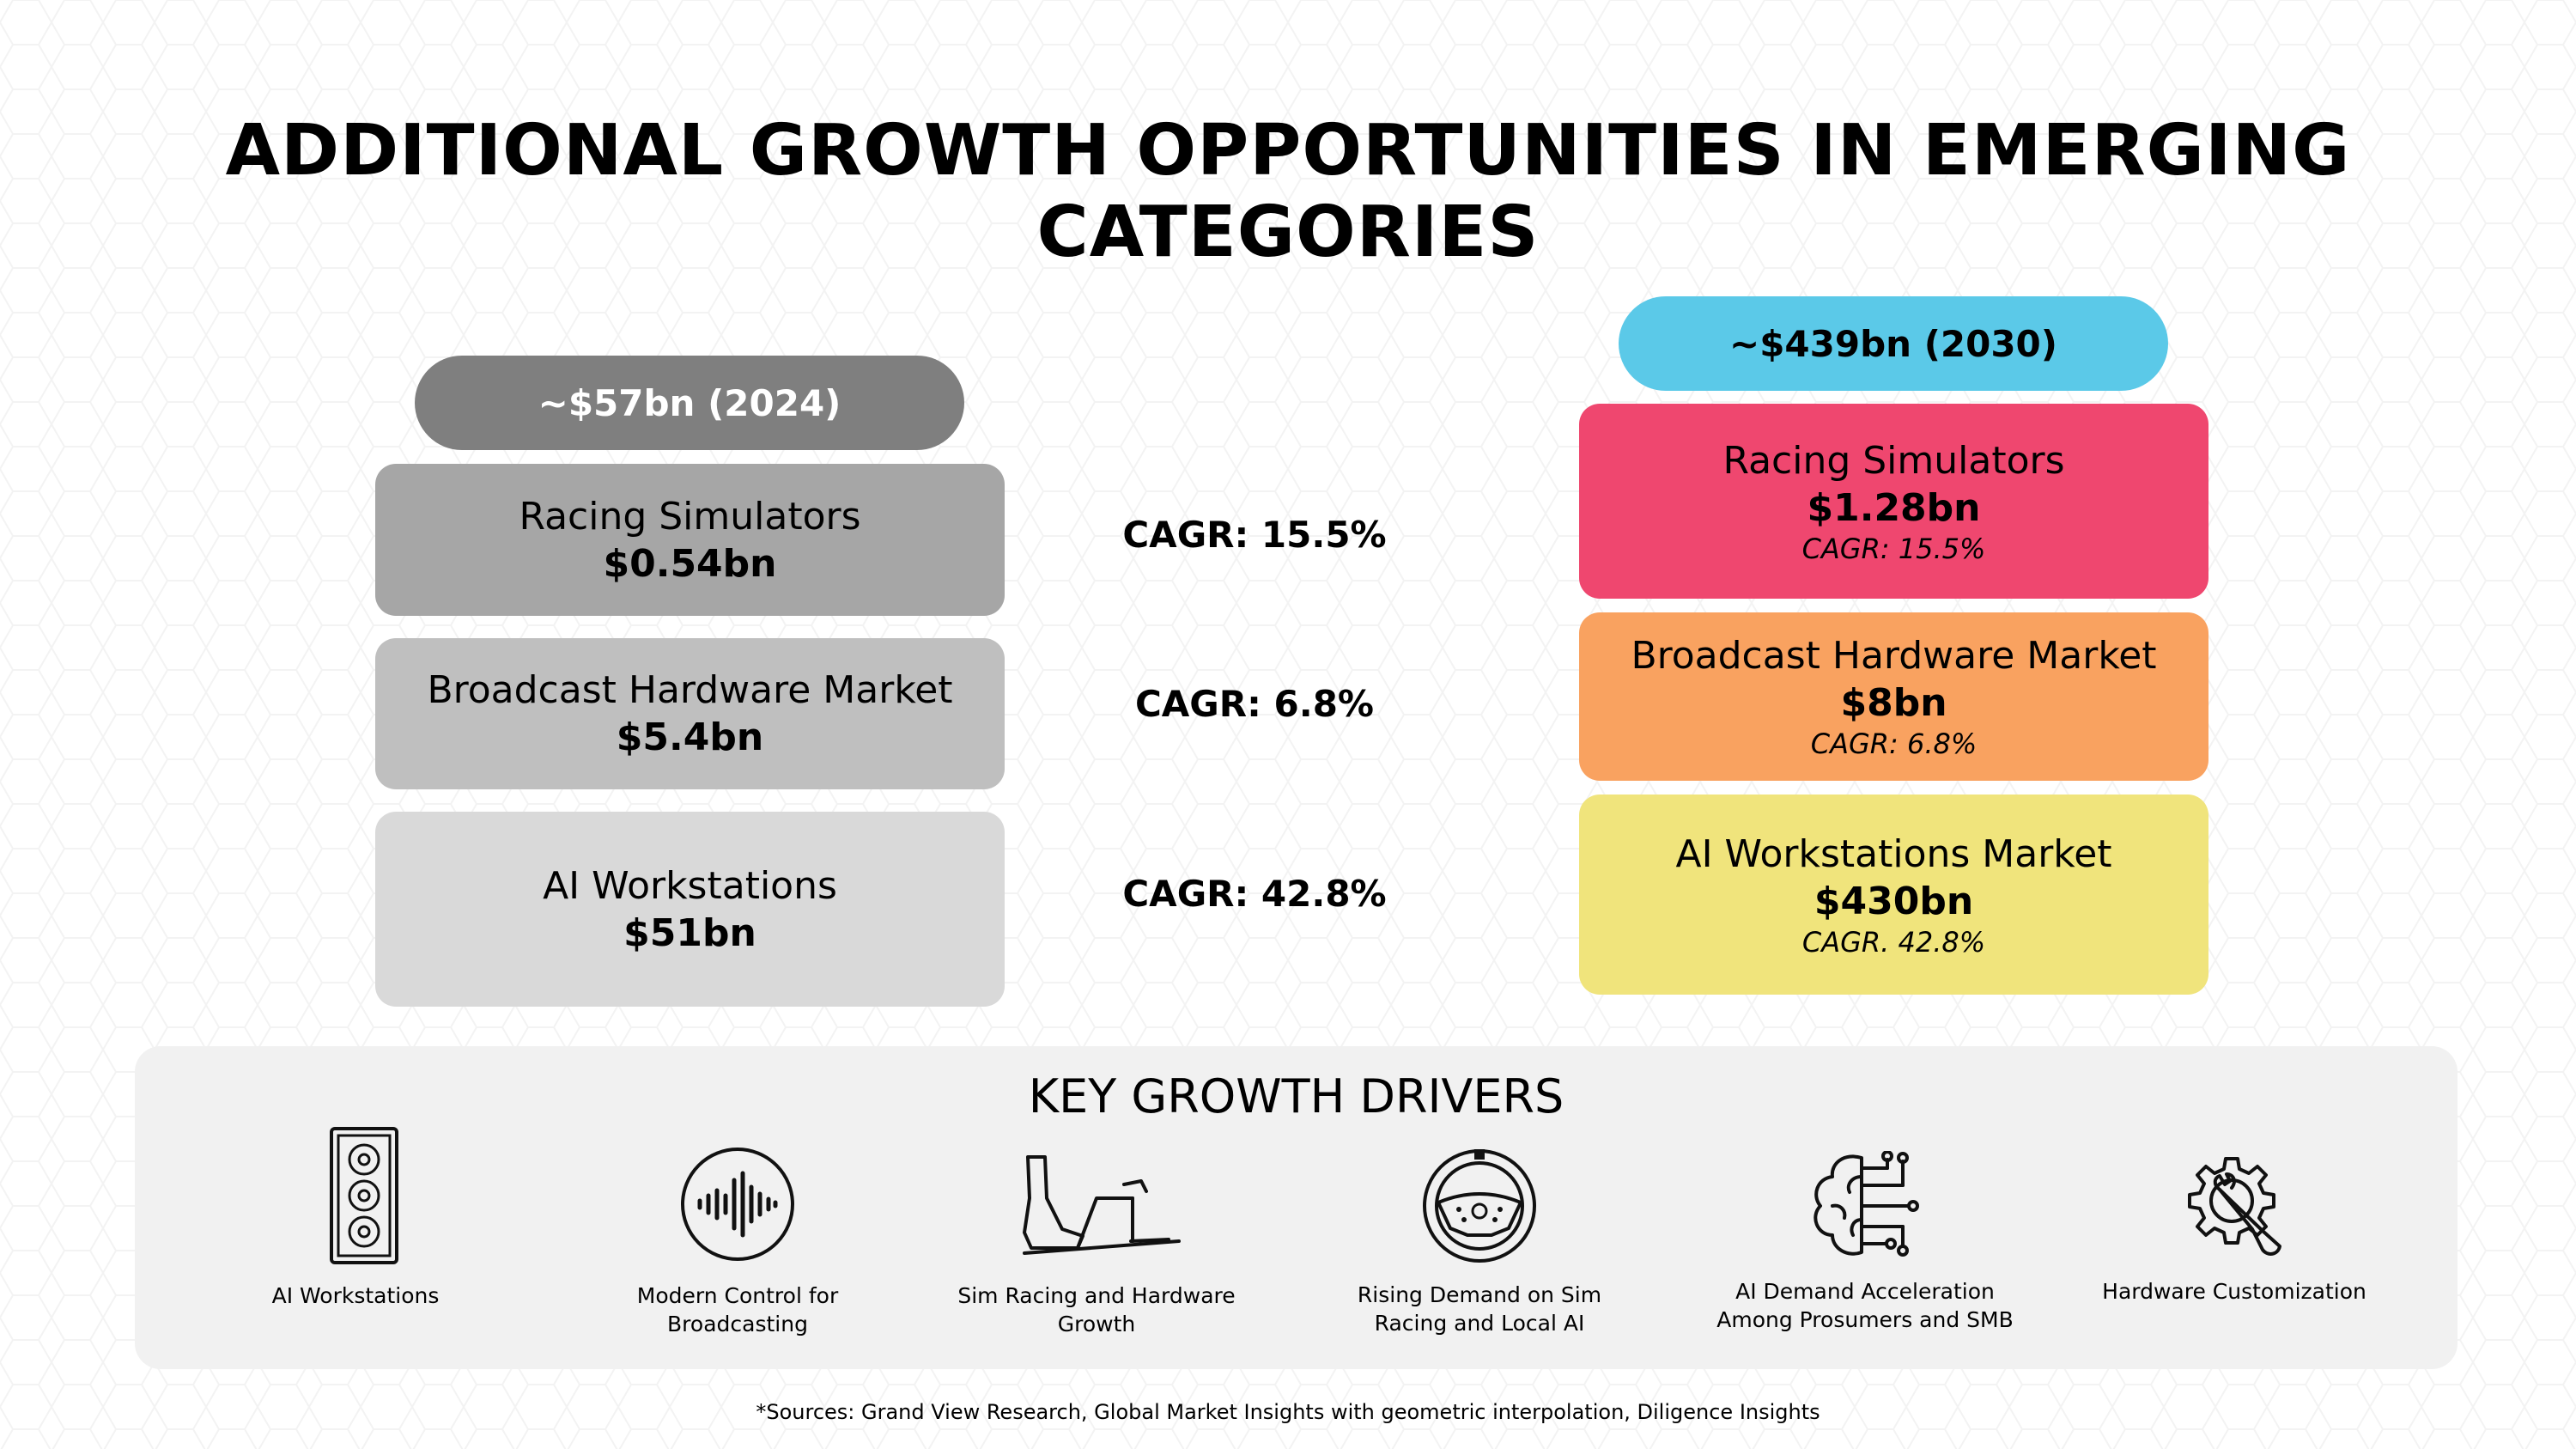 Image resolution: width=2576 pixels, height=1449 pixels. What do you see at coordinates (1894, 703) in the screenshot?
I see `box-value: $8bn` at bounding box center [1894, 703].